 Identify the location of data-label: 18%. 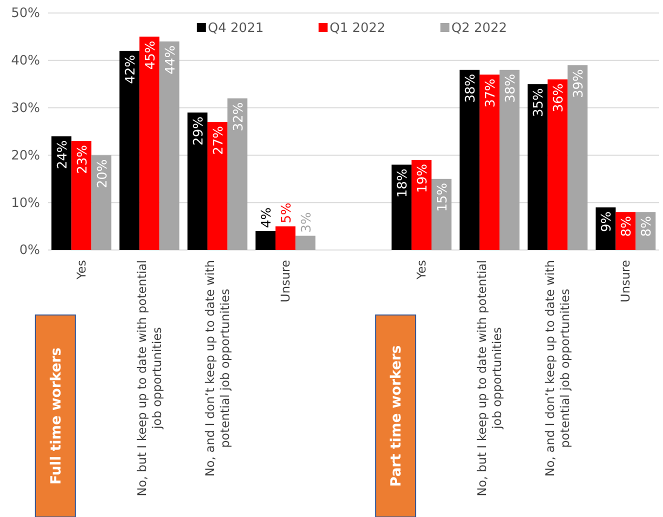
(403, 183).